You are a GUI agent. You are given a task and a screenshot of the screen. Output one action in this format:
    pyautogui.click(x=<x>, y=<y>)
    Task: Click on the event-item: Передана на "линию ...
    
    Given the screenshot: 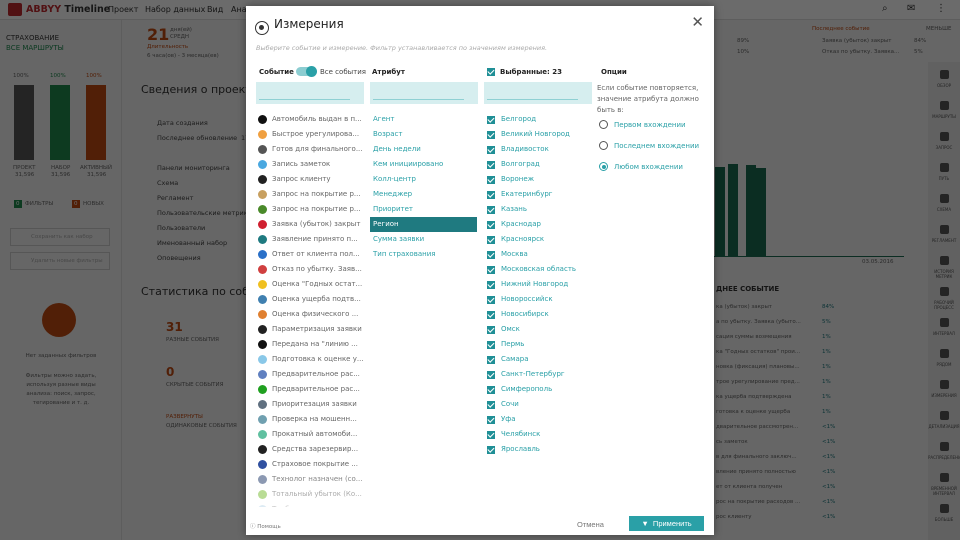 What is the action you would take?
    pyautogui.click(x=313, y=344)
    